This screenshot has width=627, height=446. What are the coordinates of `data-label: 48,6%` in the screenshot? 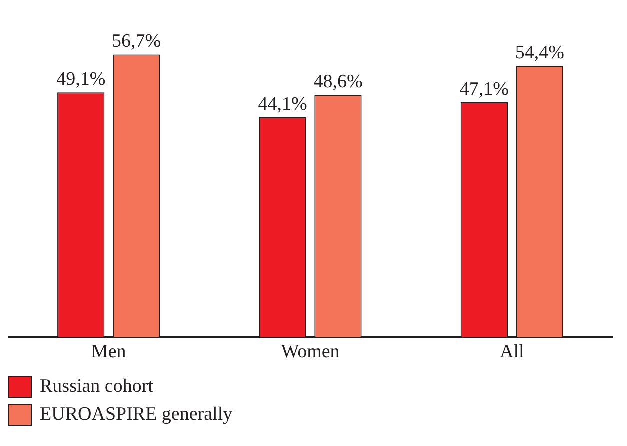 It's located at (338, 82).